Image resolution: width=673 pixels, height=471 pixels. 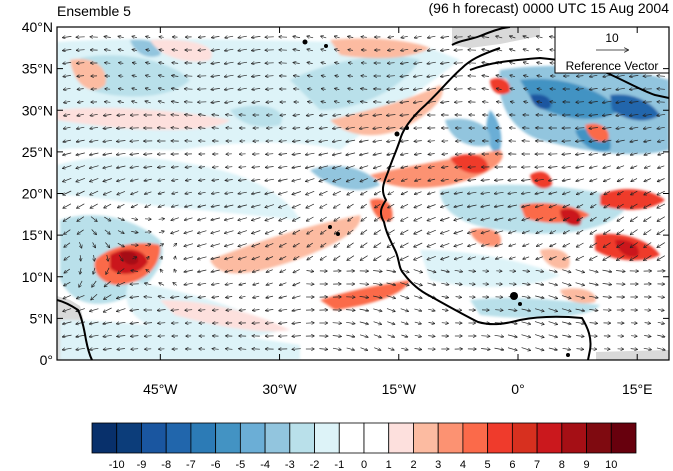 What do you see at coordinates (611, 465) in the screenshot?
I see `colorbar-label: 10` at bounding box center [611, 465].